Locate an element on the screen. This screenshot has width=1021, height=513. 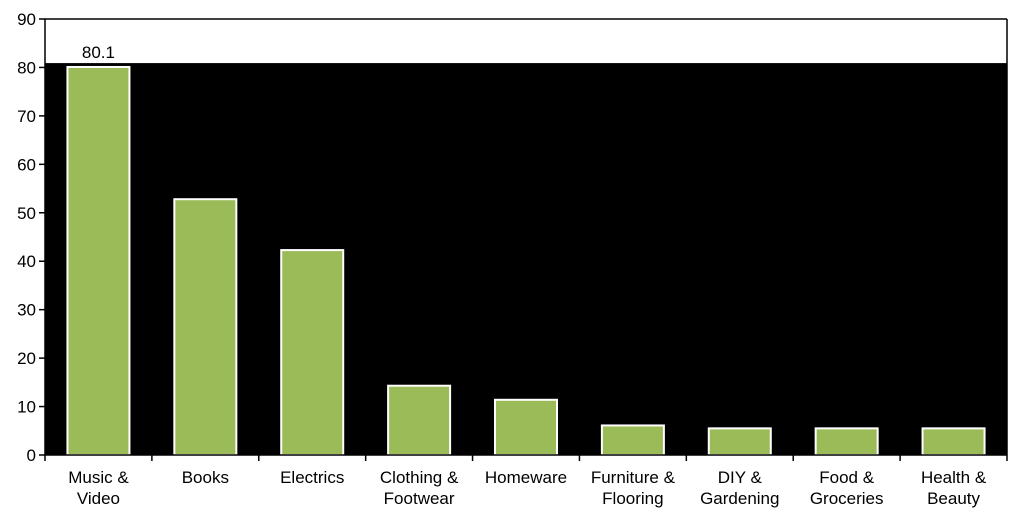
category-label-4: Homeware is located at coordinates (526, 477).